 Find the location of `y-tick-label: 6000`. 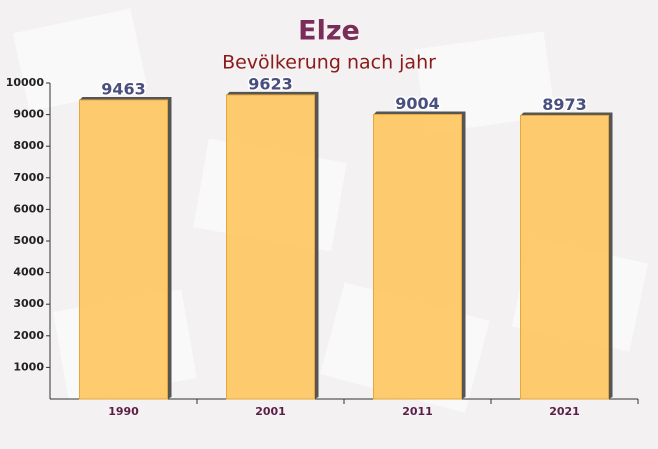

y-tick-label: 6000 is located at coordinates (28, 208).